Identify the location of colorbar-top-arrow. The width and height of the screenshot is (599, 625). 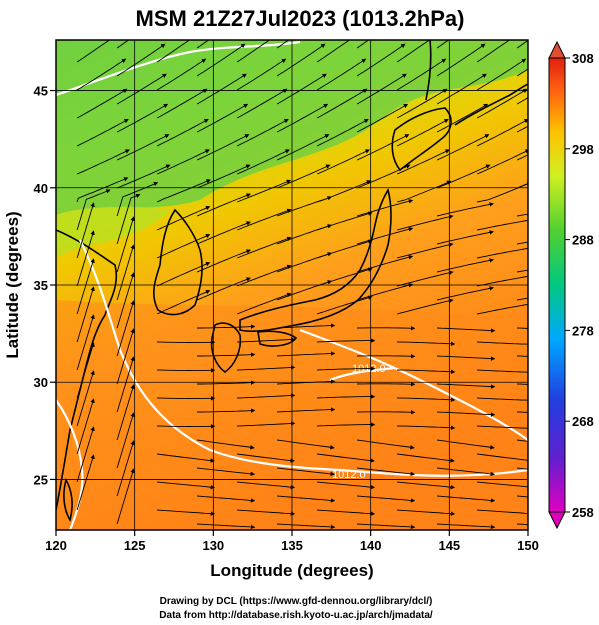
(557, 49).